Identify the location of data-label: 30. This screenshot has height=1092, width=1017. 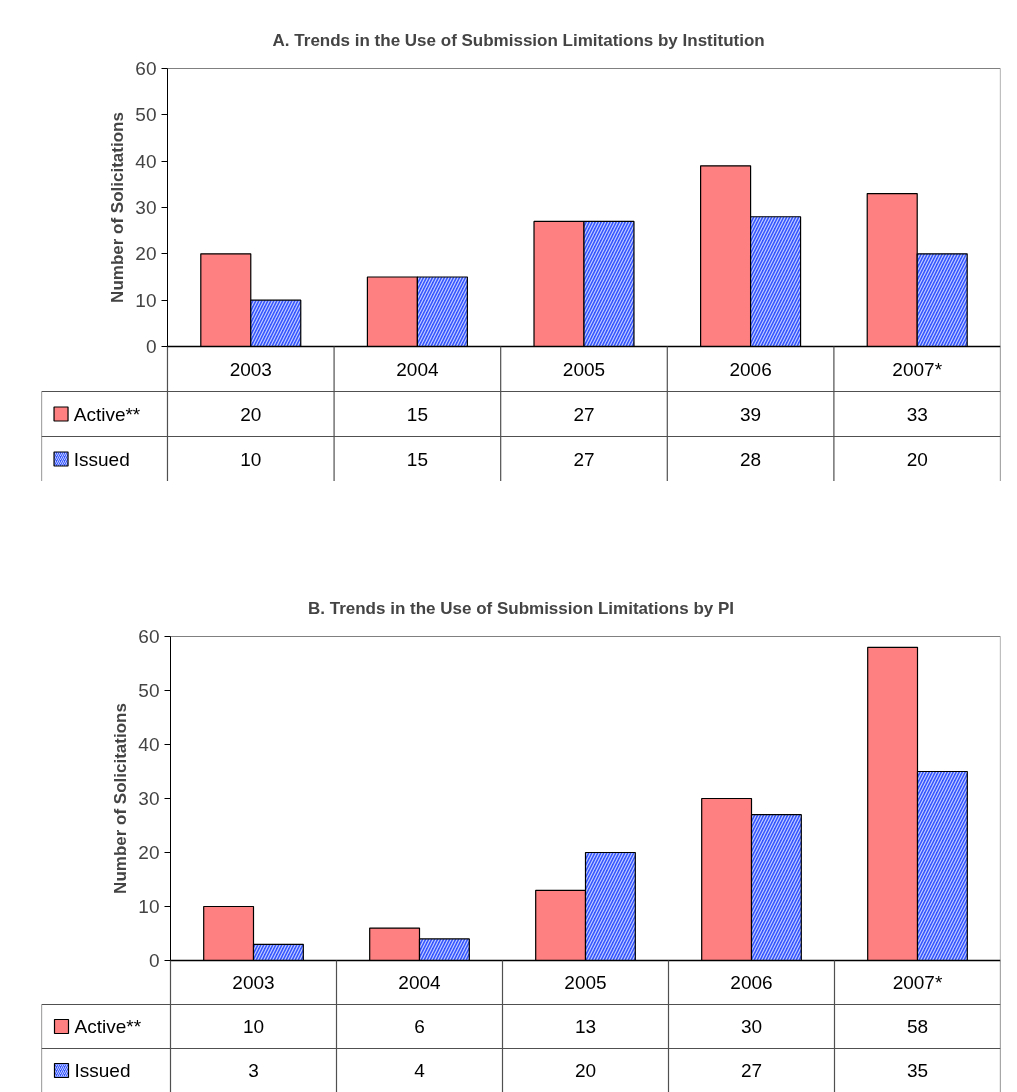
(751, 1026).